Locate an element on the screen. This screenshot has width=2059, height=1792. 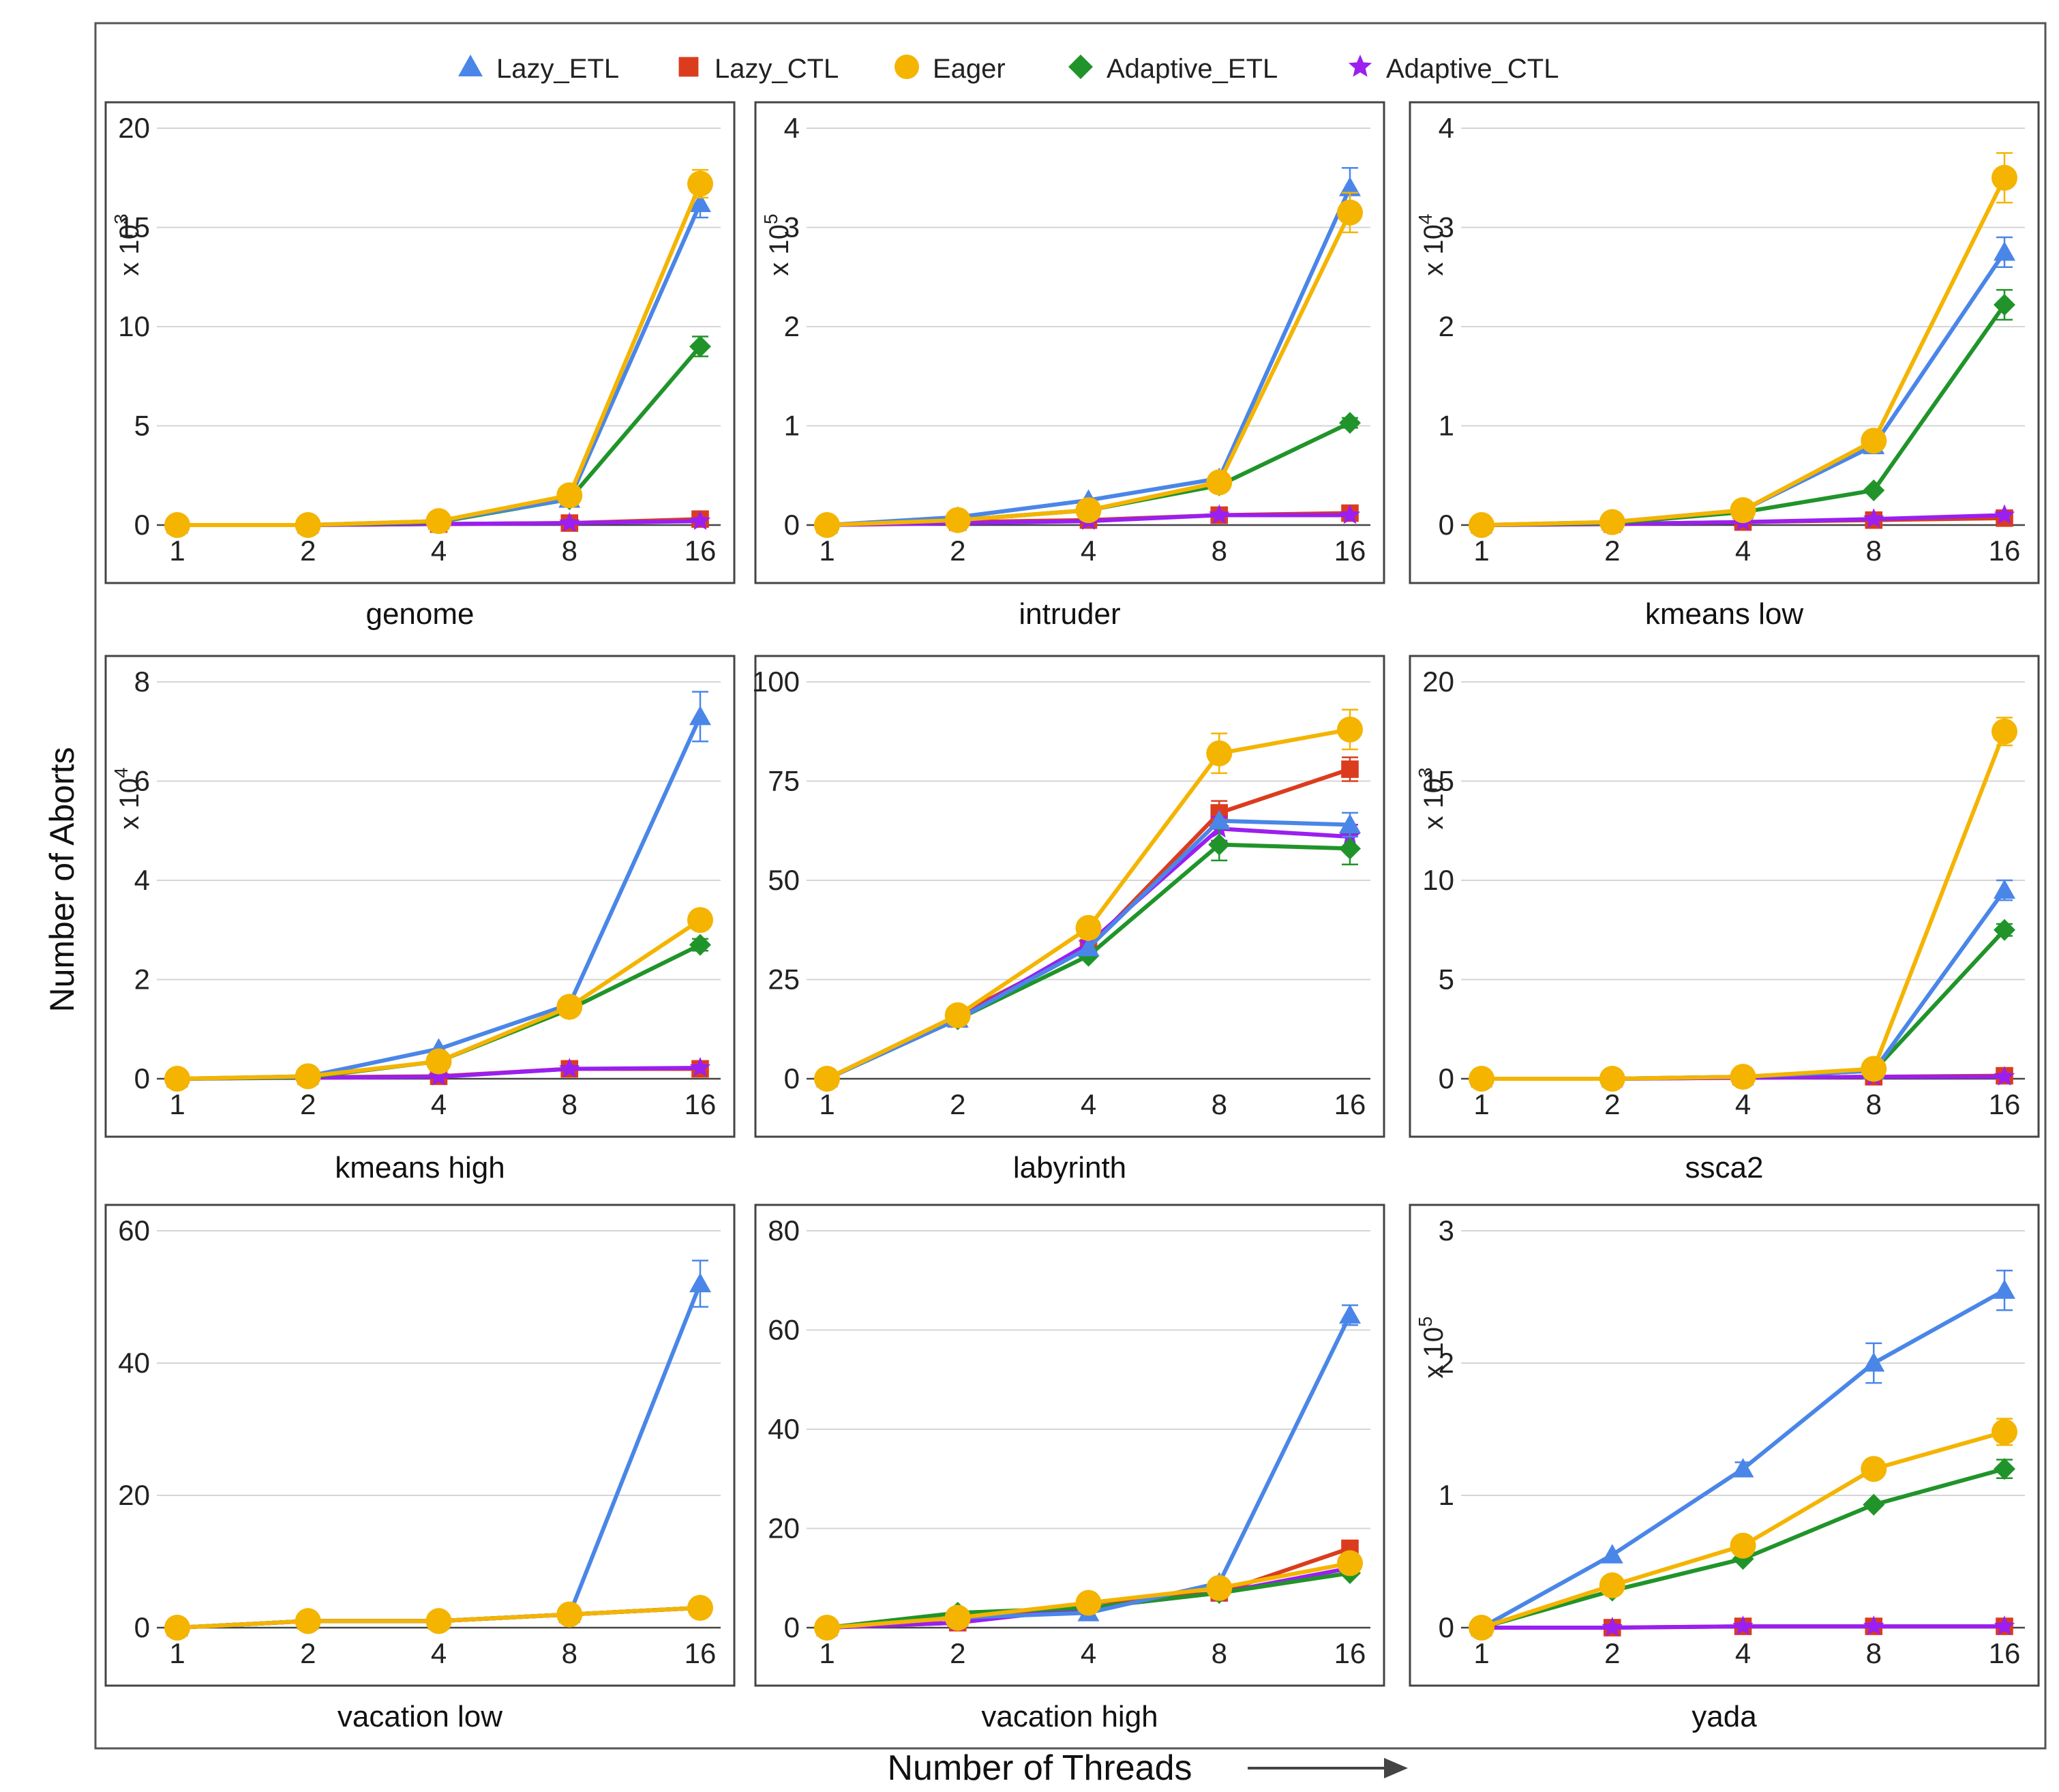
panel-vacation-low: 0 20 40 60 1 2 4 8 16 vacation low is located at coordinates (420, 1468).